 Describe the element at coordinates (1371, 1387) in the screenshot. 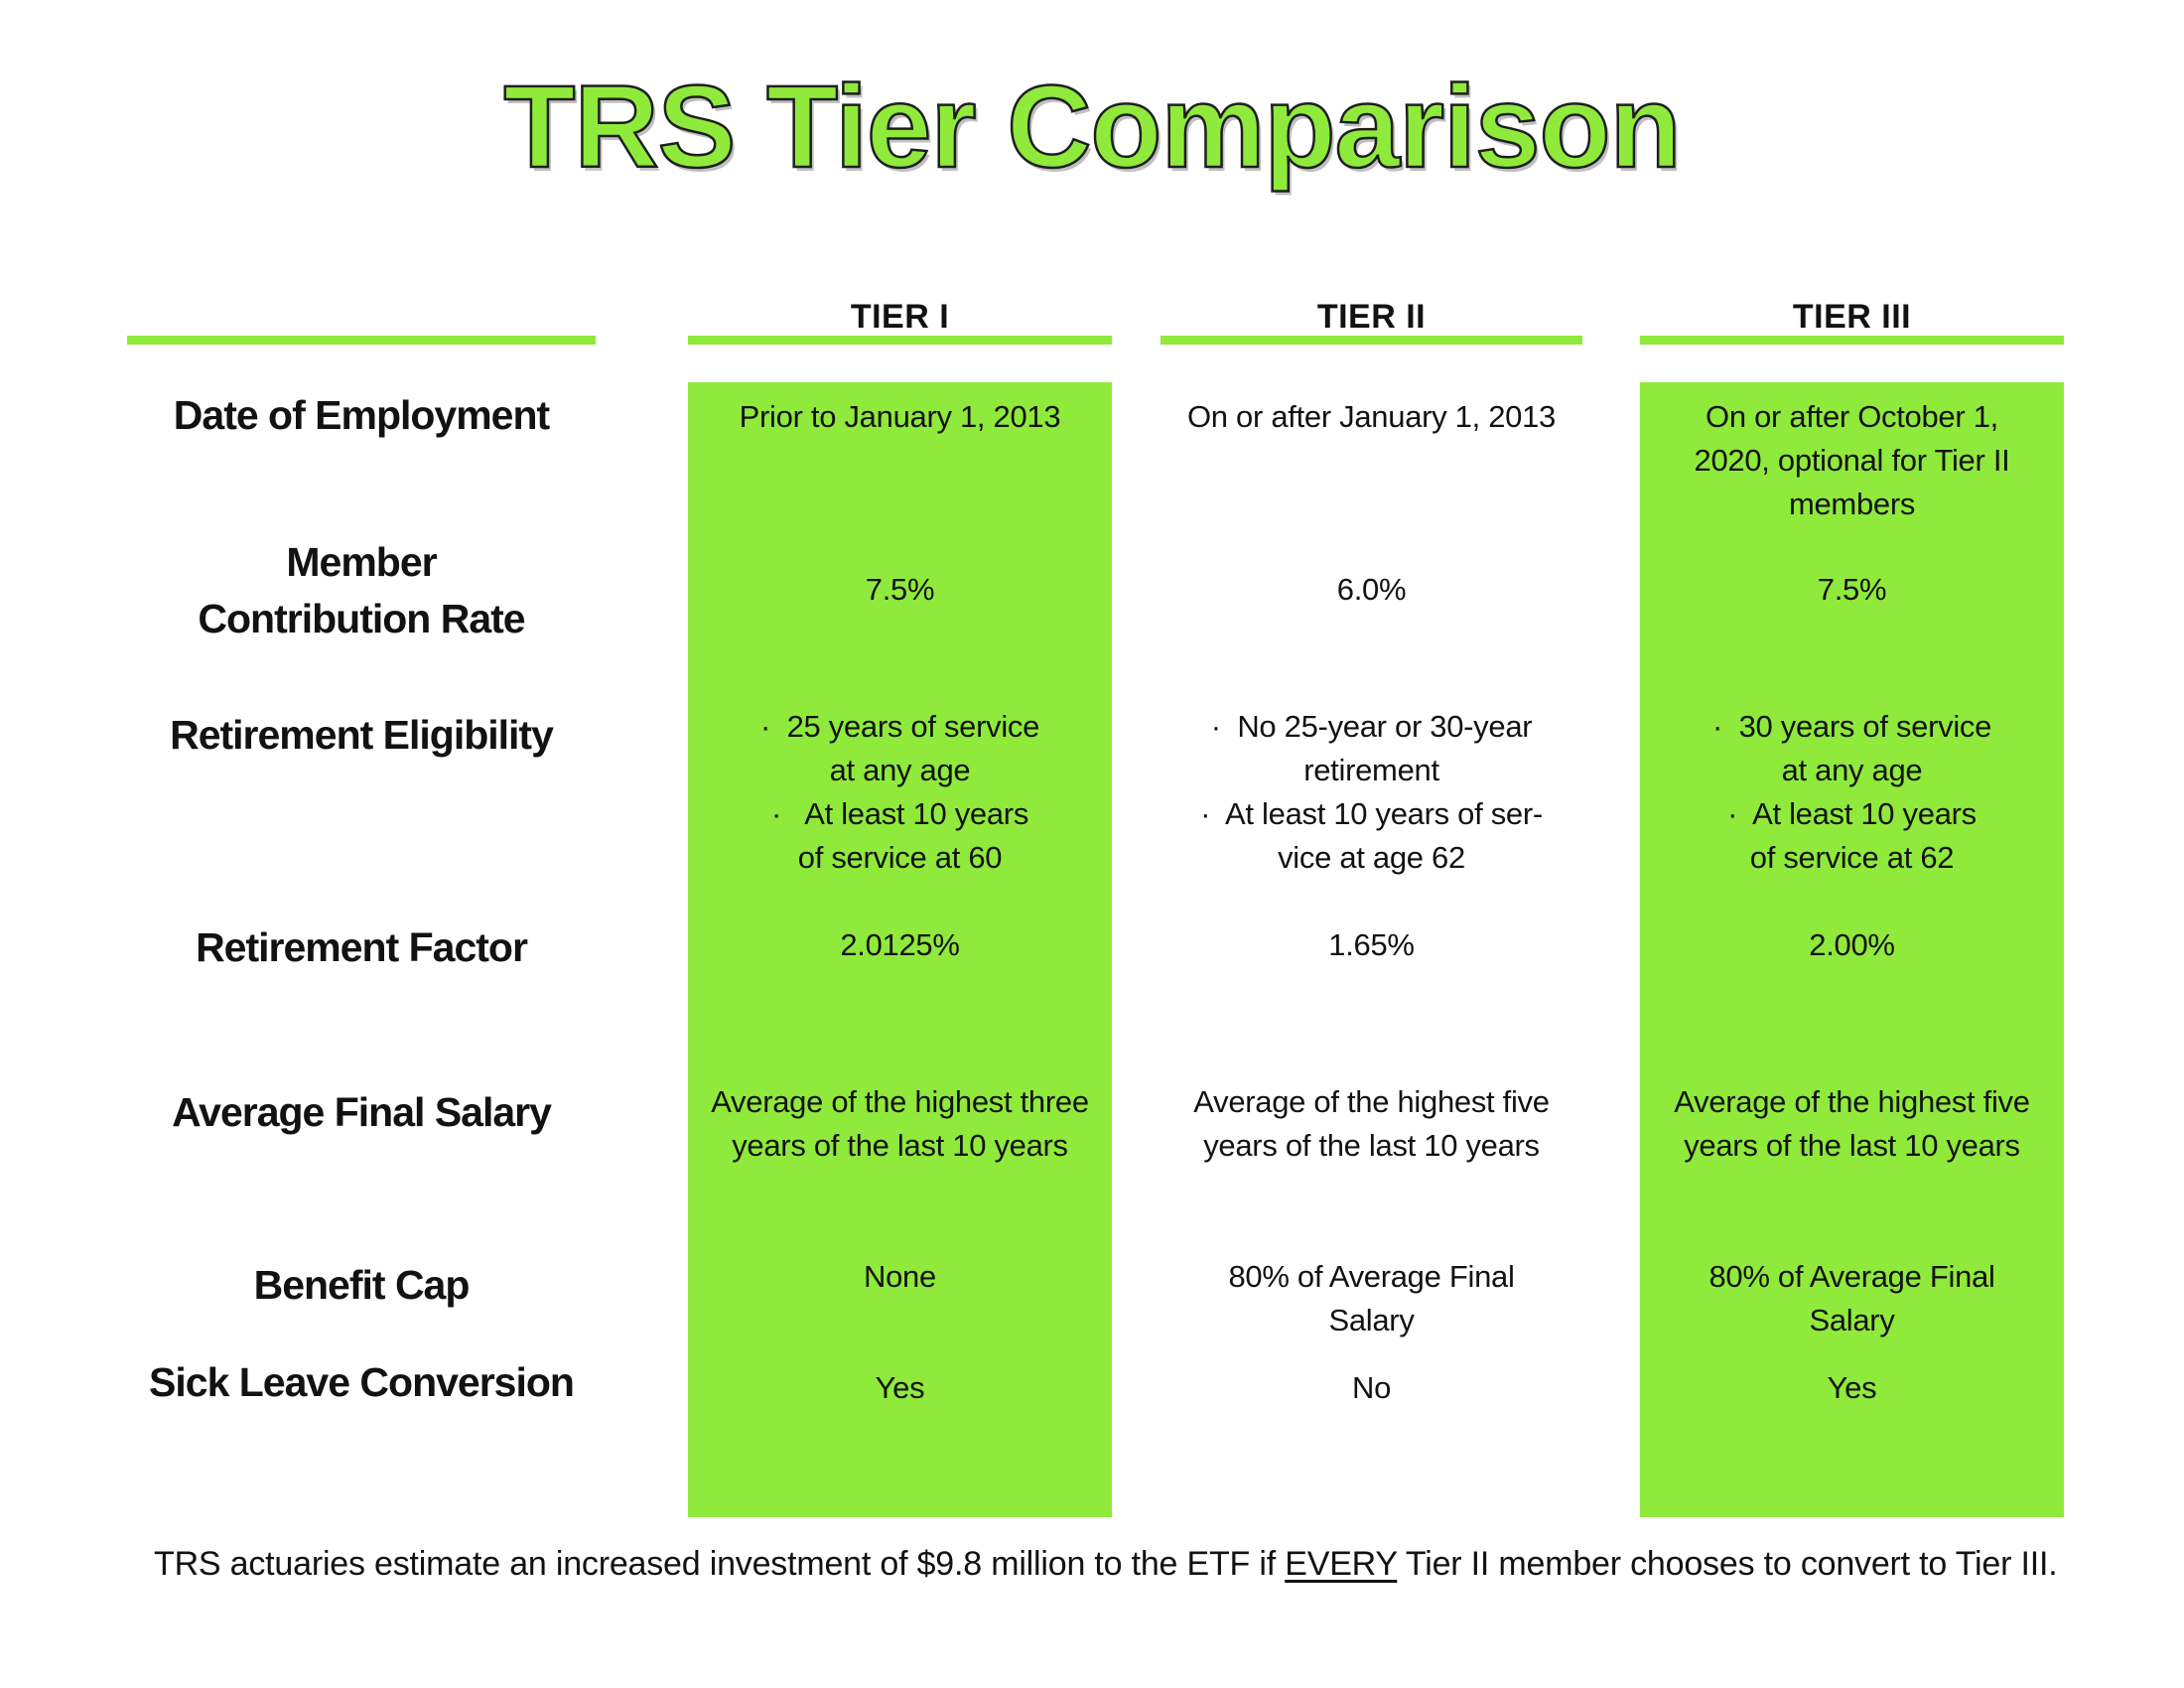

I see `cell-sick-leave-conversion-tier2: No` at that location.